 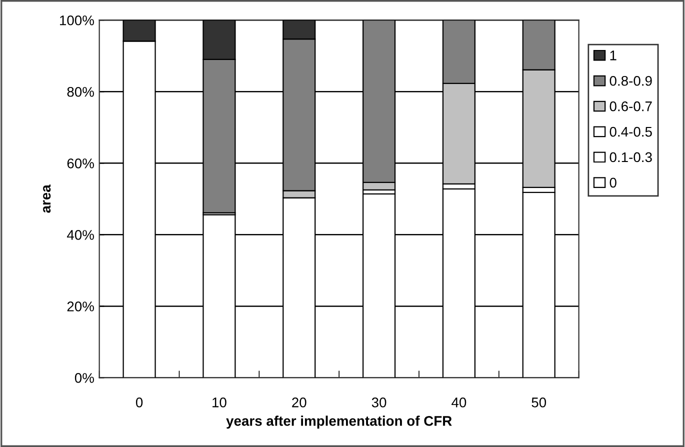 What do you see at coordinates (80, 235) in the screenshot?
I see `y-tick-label: 40%` at bounding box center [80, 235].